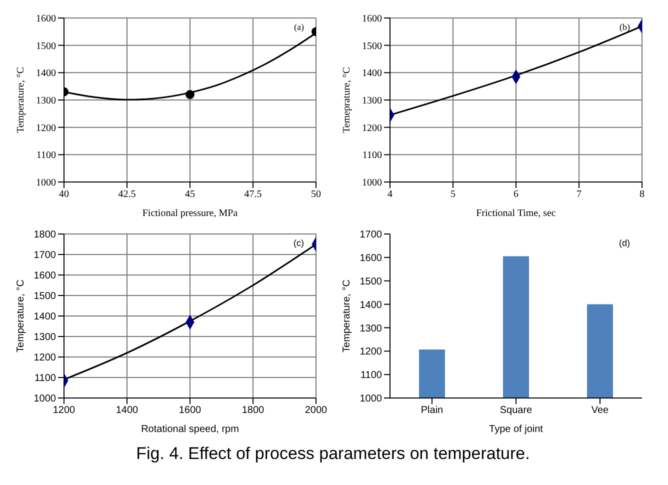  What do you see at coordinates (642, 194) in the screenshot?
I see `x-tick-label: 8` at bounding box center [642, 194].